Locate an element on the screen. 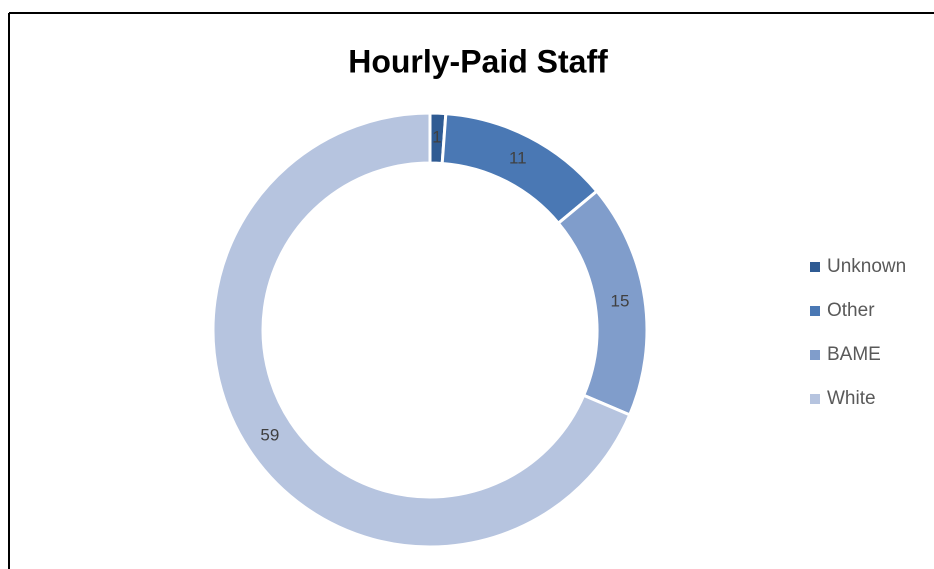 Image resolution: width=934 pixels, height=569 pixels. legend-label: Unknown is located at coordinates (866, 266).